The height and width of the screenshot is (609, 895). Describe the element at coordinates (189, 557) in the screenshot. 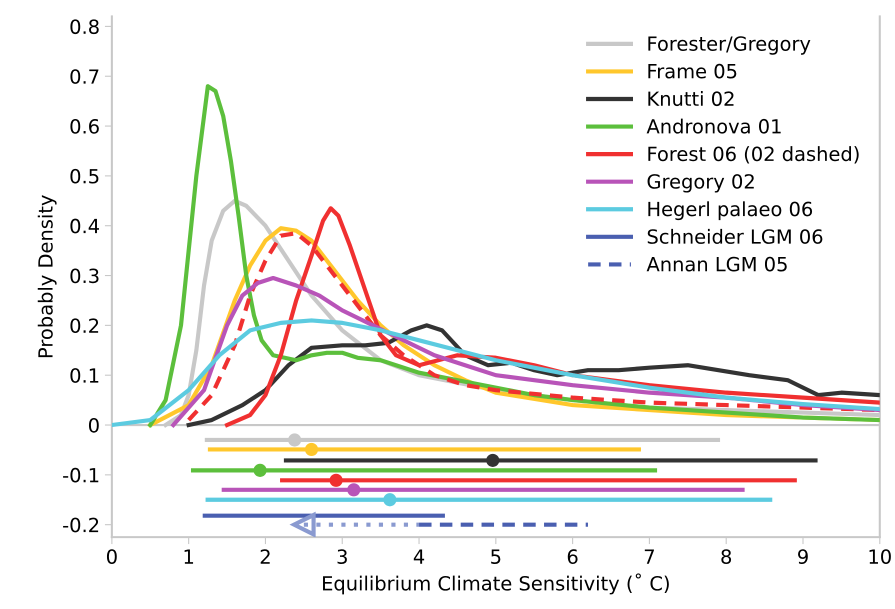

I see `x-tick-label: 1` at that location.